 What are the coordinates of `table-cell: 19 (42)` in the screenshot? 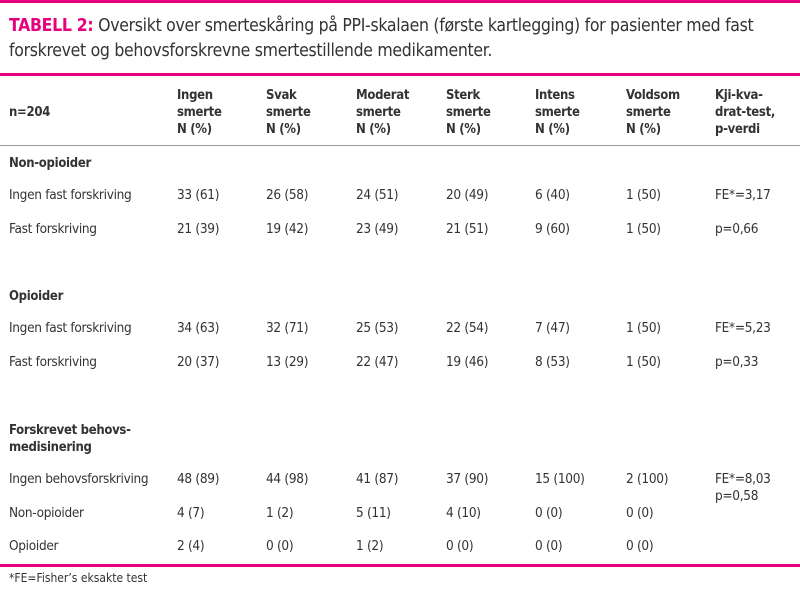 It's located at (287, 228).